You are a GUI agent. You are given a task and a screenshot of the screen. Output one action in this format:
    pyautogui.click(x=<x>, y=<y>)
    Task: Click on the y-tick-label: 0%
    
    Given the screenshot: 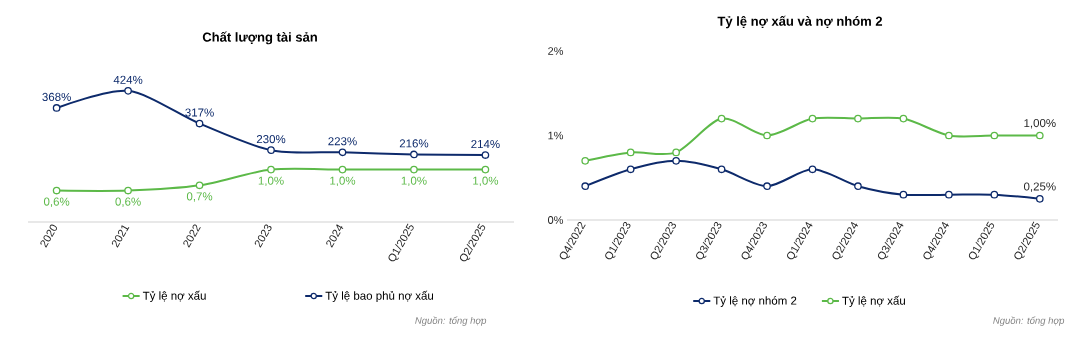 What is the action you would take?
    pyautogui.click(x=556, y=220)
    